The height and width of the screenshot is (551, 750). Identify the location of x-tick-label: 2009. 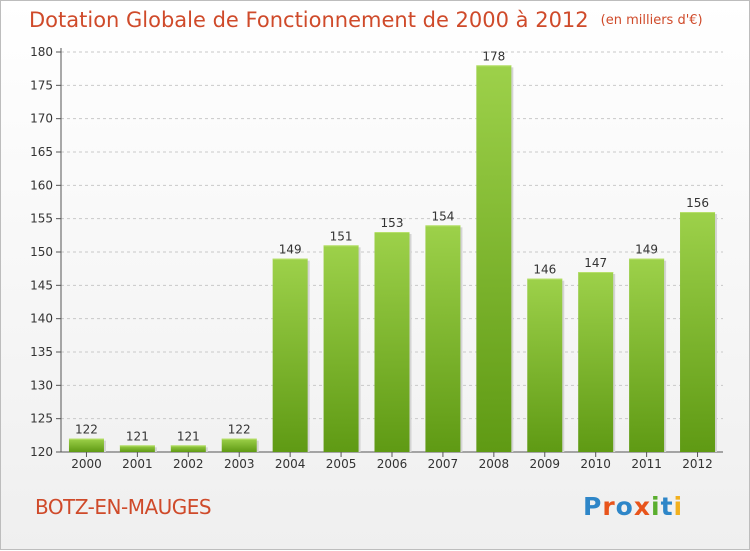
(544, 464).